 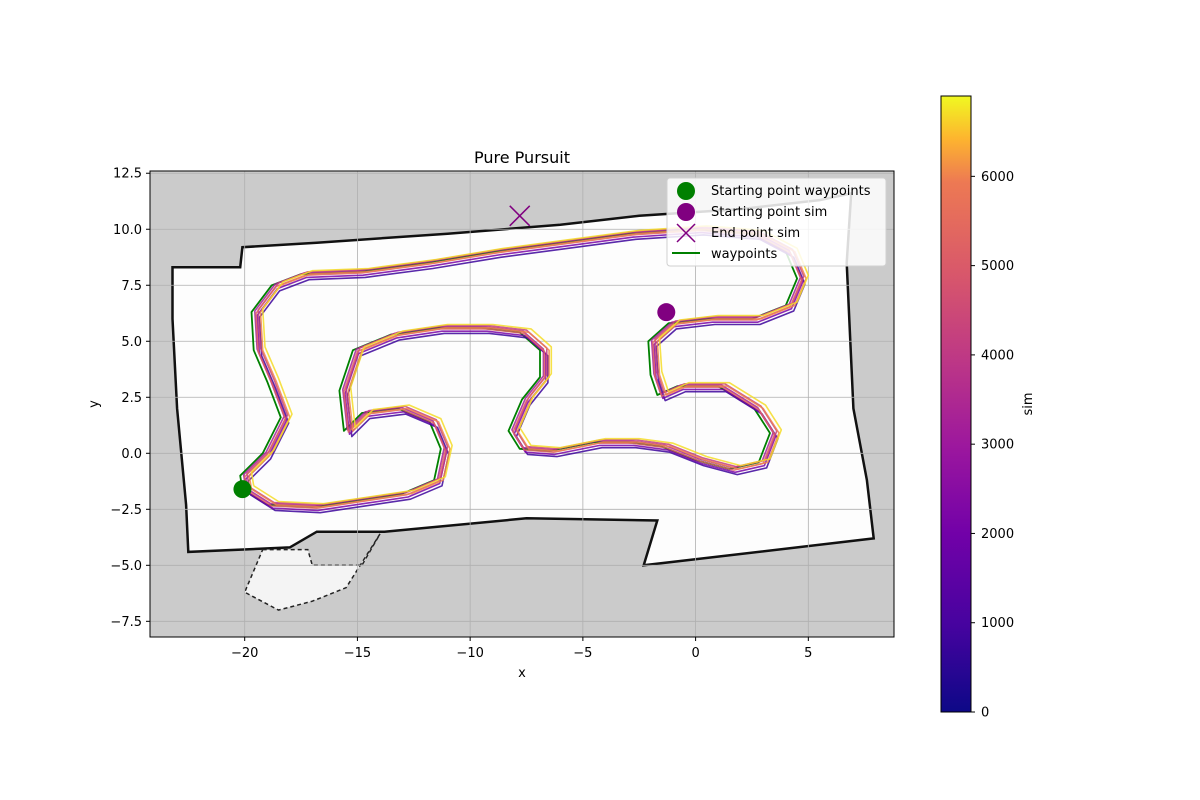 I want to click on legend-start-waypoints-marker, so click(x=686, y=191).